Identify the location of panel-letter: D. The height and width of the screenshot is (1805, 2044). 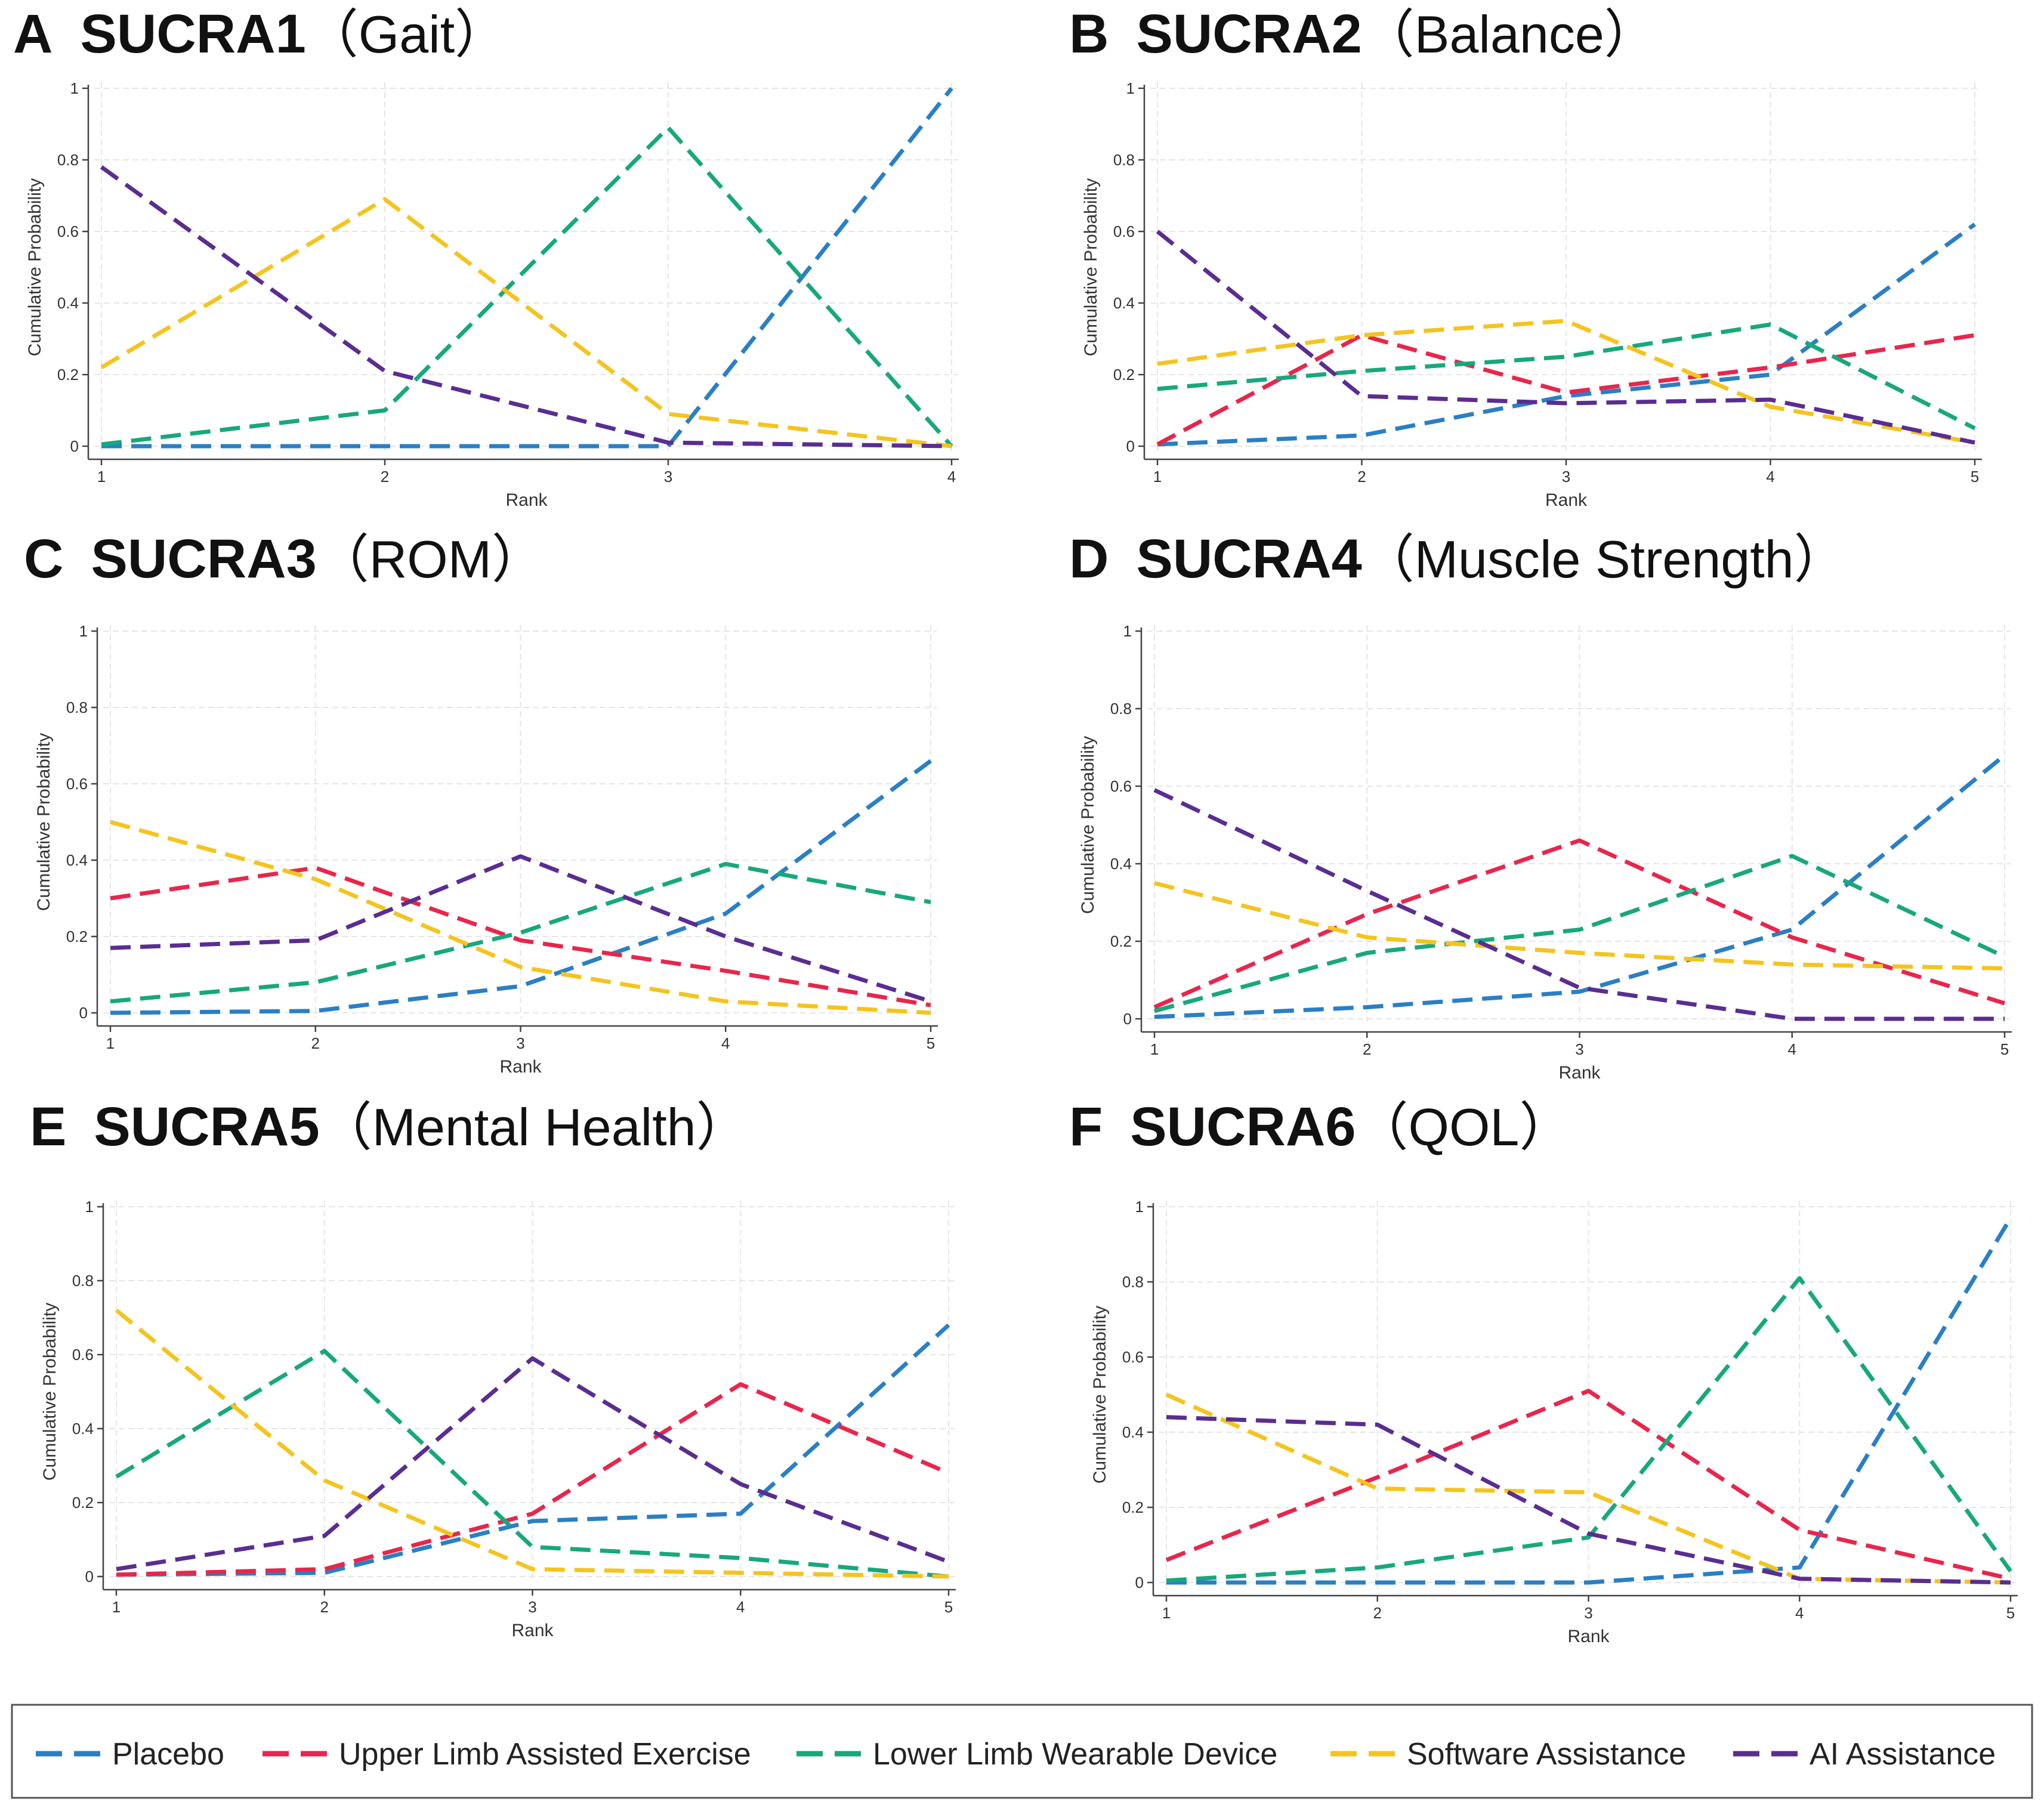
(1103, 558).